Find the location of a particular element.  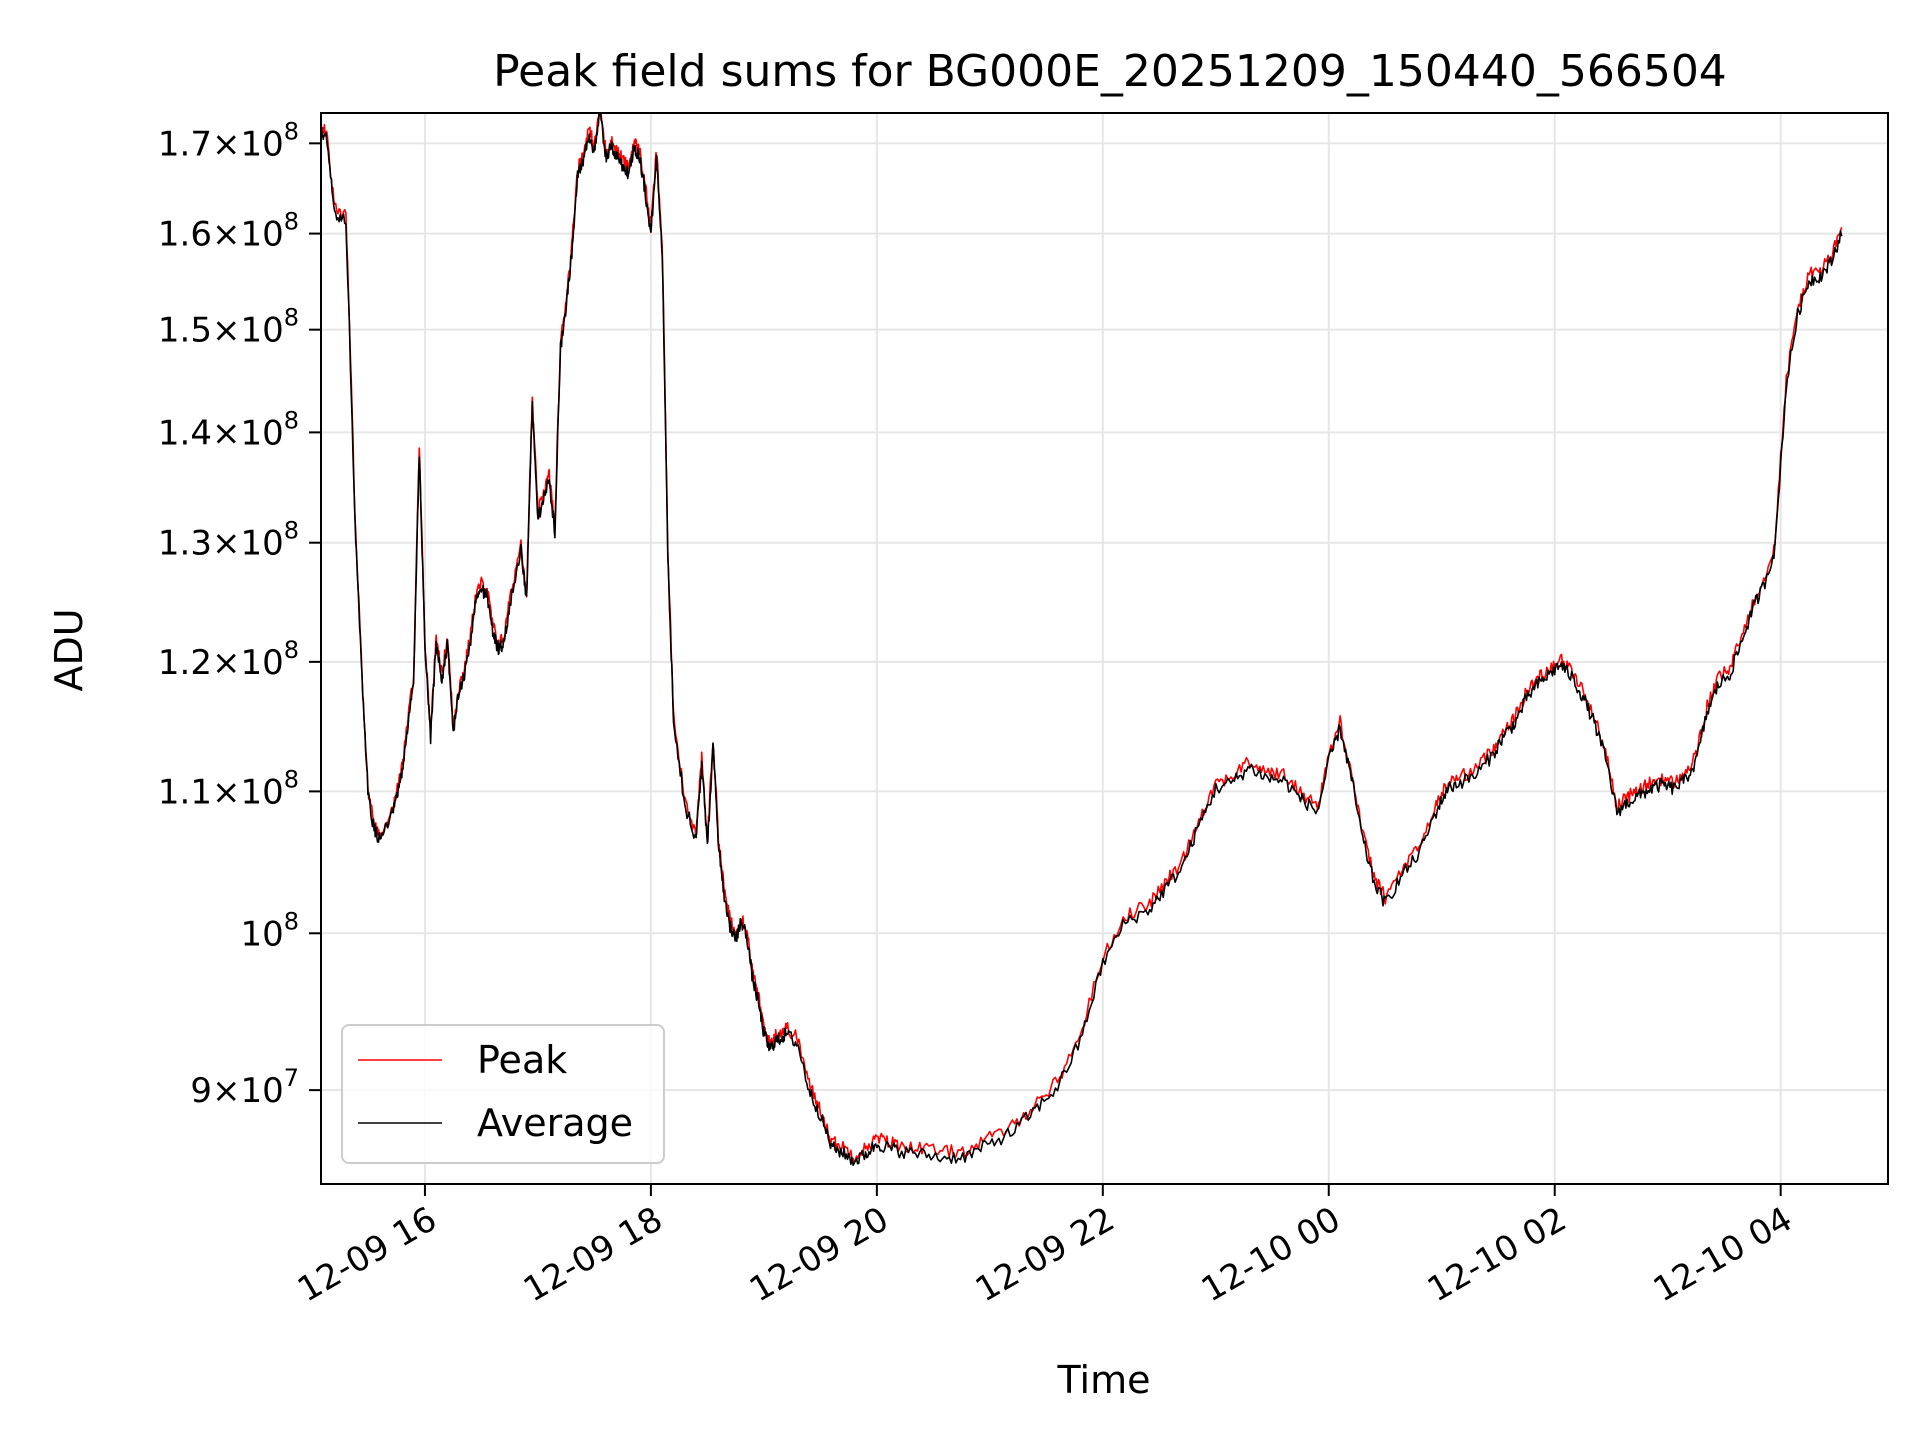

y-tick-label: 1.3×108 is located at coordinates (228, 540).